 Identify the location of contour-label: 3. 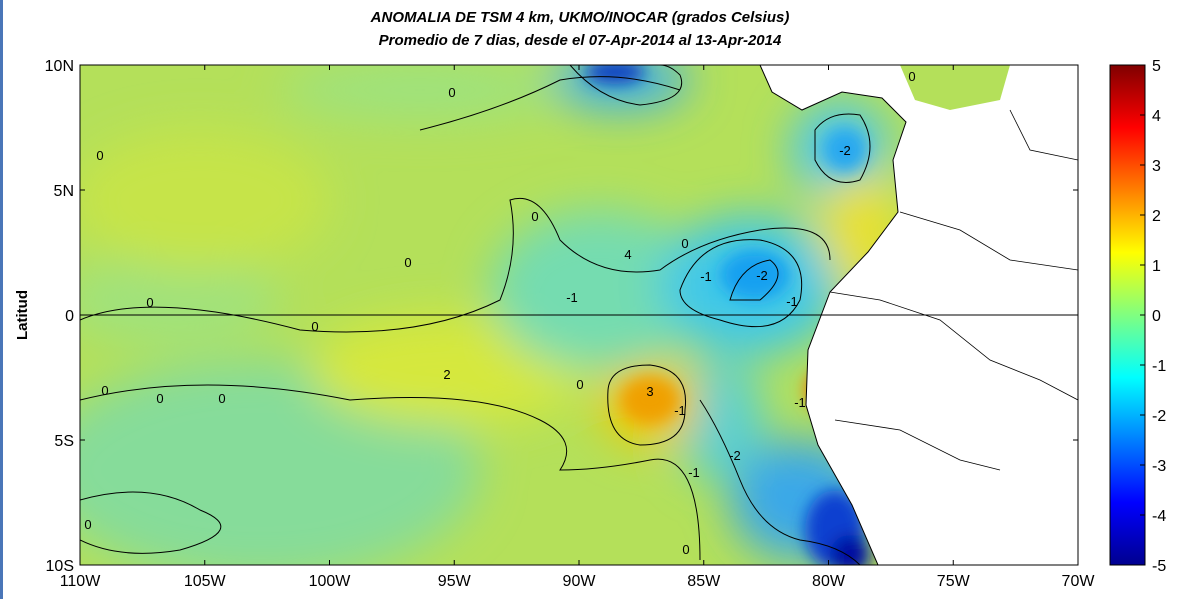
(649, 391).